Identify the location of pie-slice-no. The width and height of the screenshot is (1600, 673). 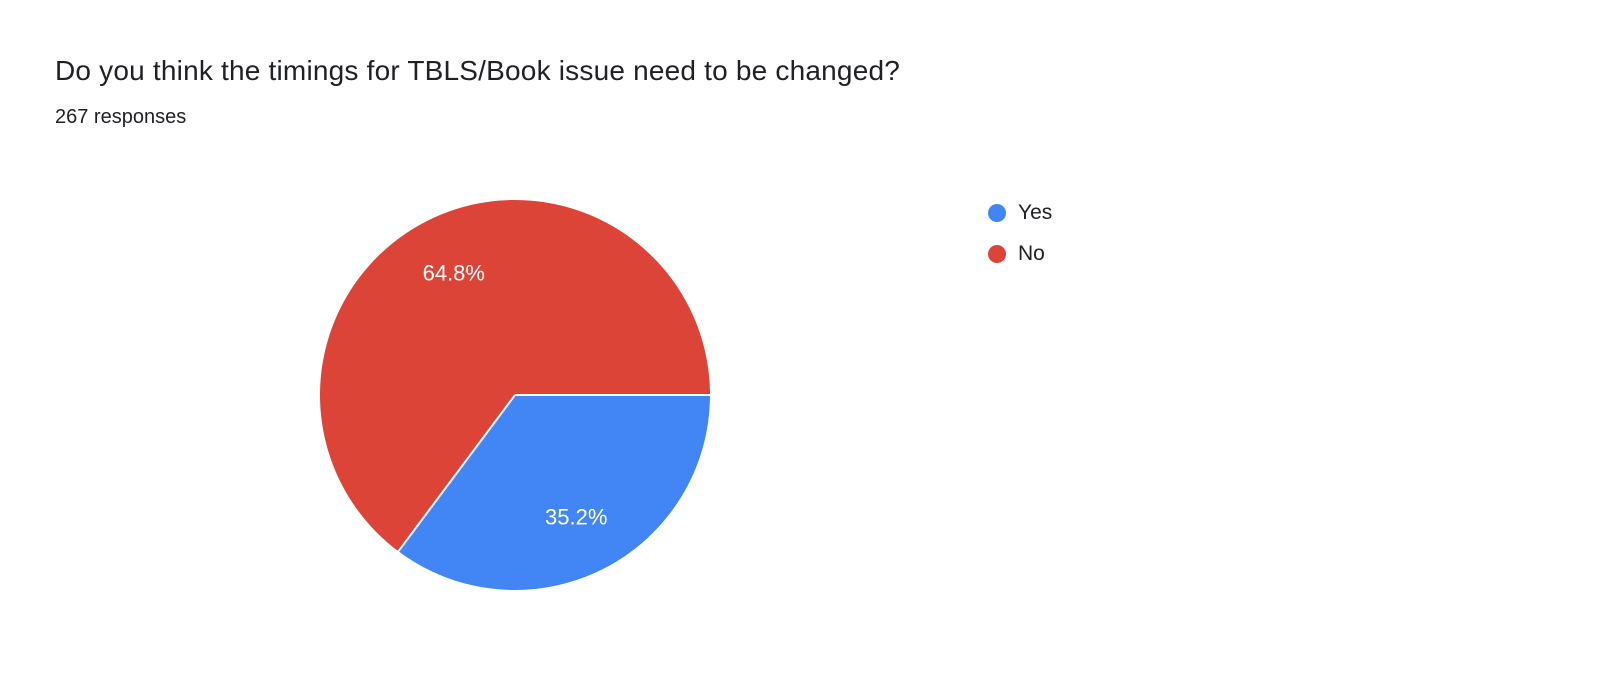
(515, 376).